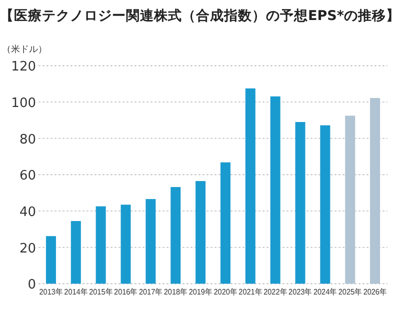 Image resolution: width=400 pixels, height=320 pixels. What do you see at coordinates (326, 292) in the screenshot?
I see `x-tick-label: 2024年` at bounding box center [326, 292].